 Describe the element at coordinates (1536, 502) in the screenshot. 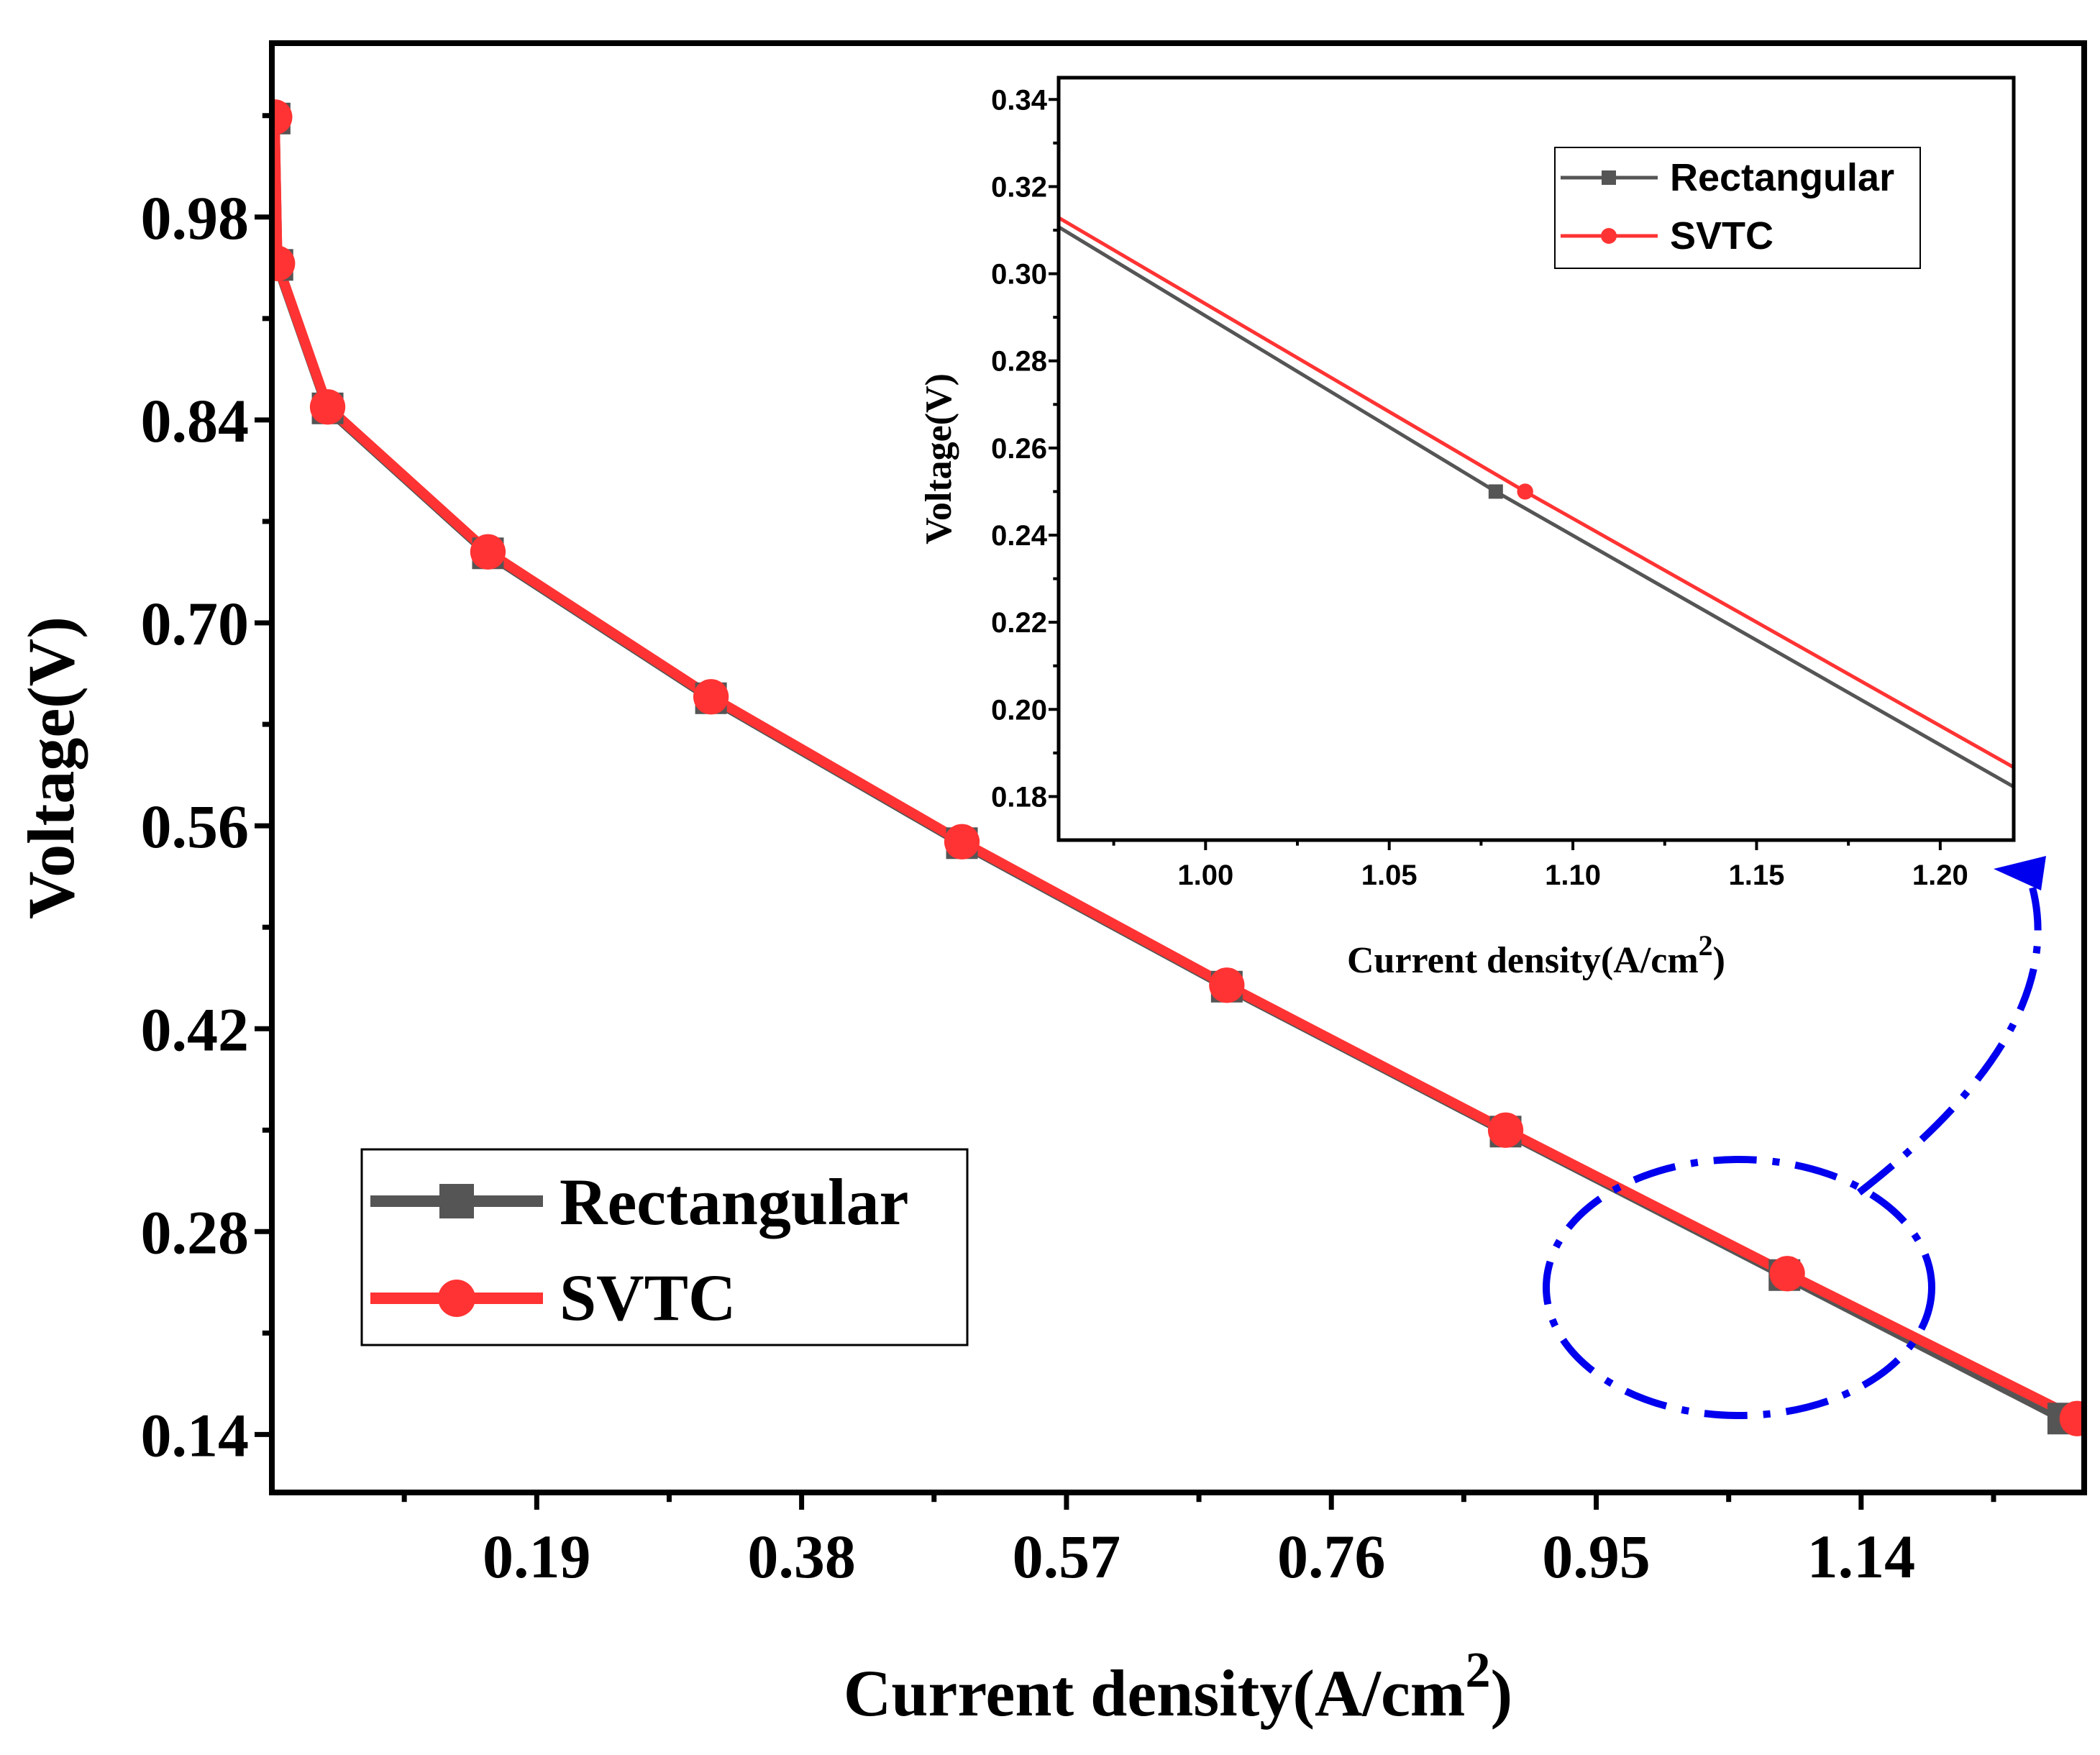

I see `inset-series-group` at that location.